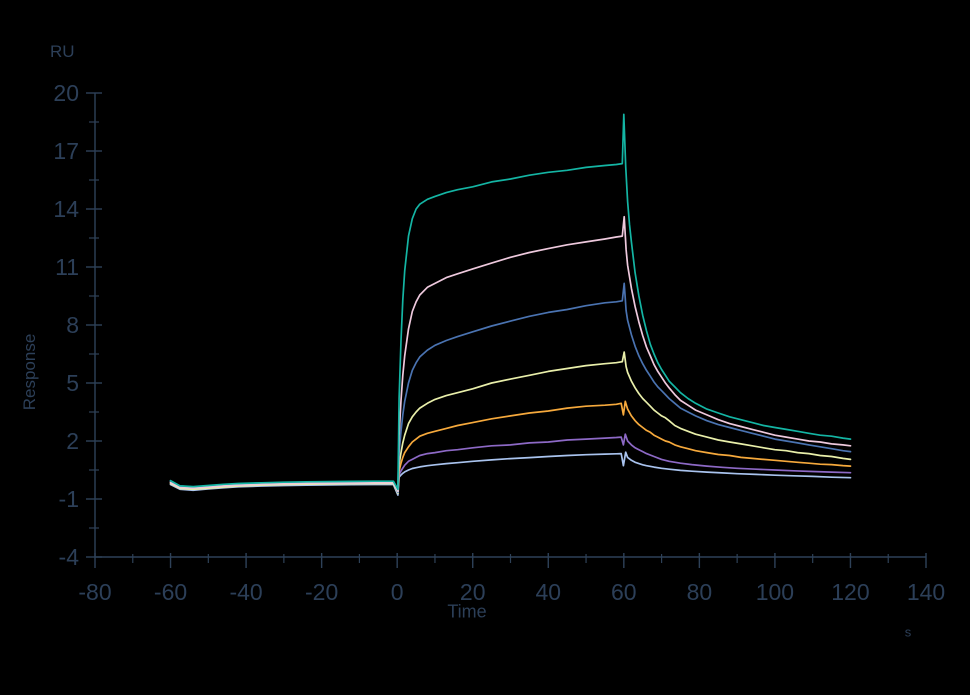  Describe the element at coordinates (700, 592) in the screenshot. I see `x-tick-label: 80` at that location.